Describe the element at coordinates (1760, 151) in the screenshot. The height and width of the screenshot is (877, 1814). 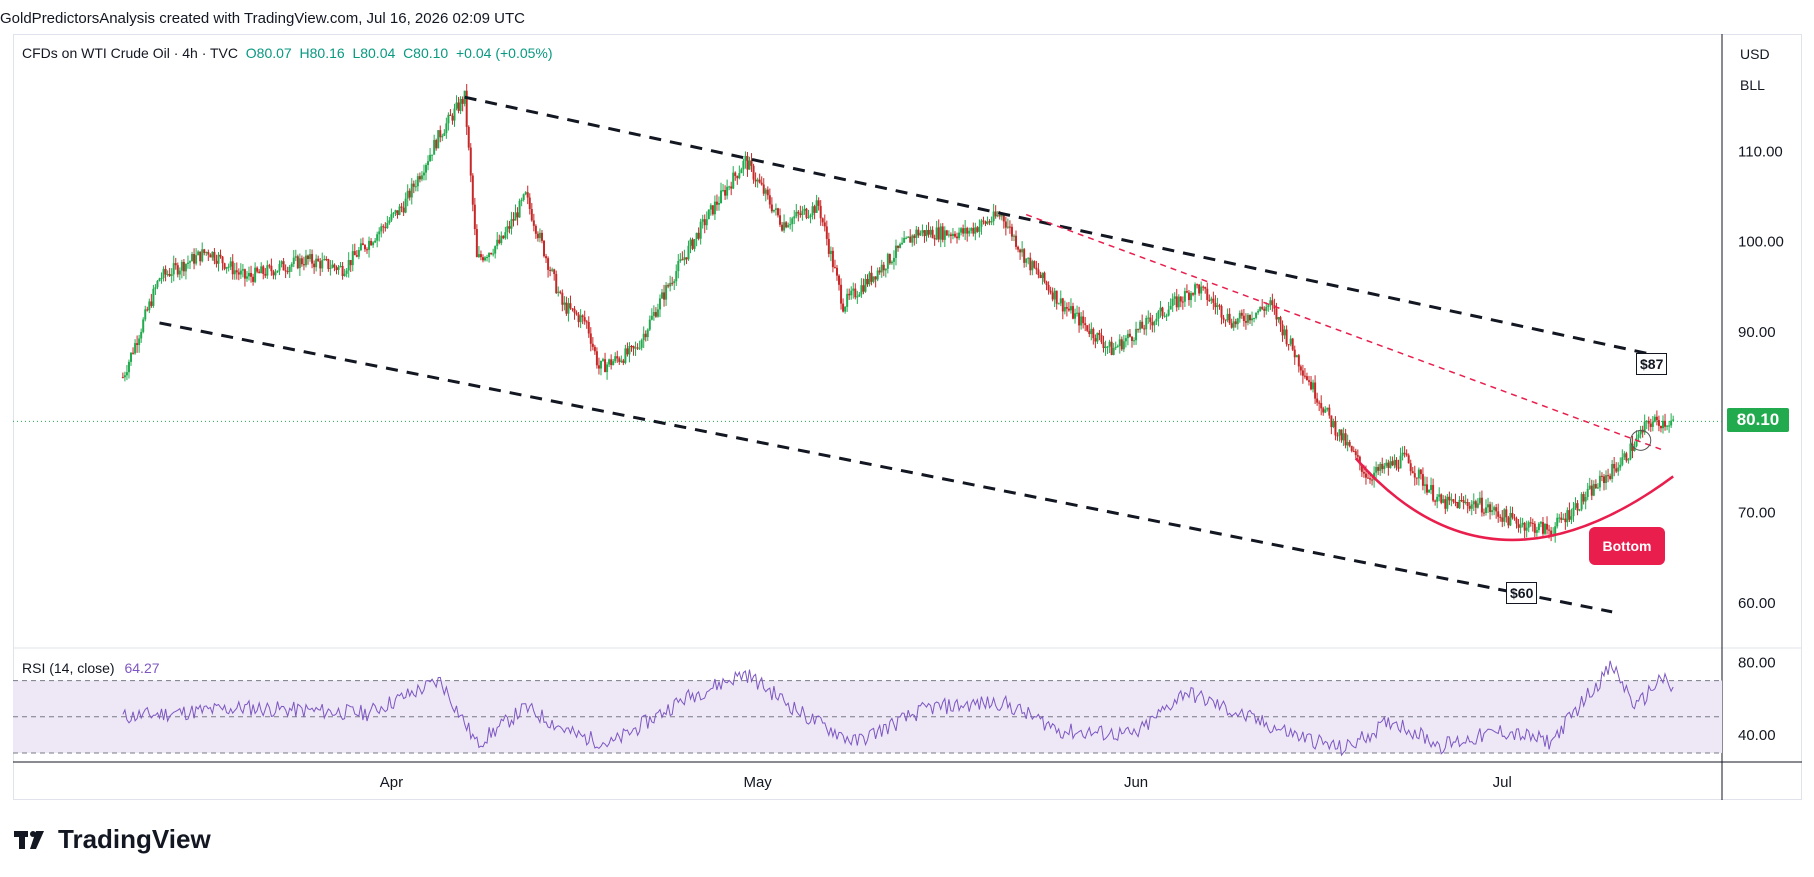
I see `price-tick-label: 110.00` at that location.